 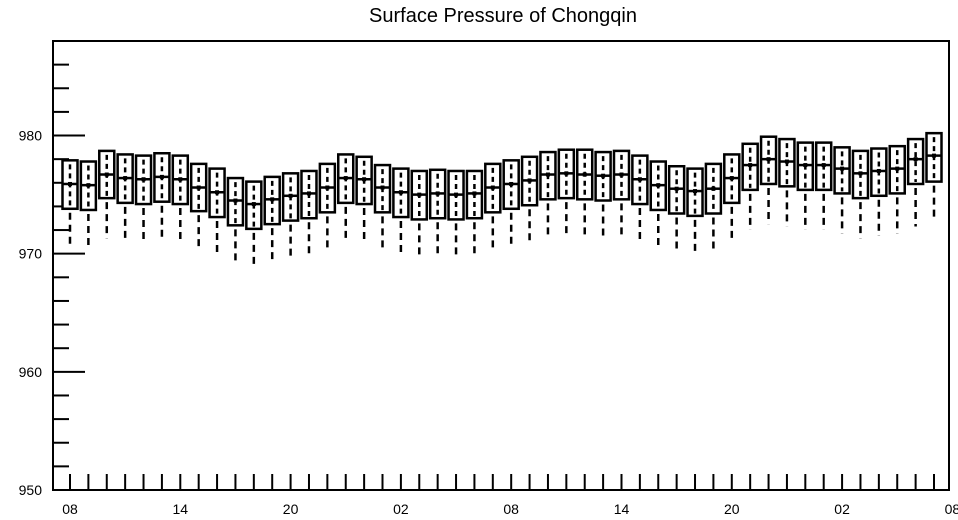 I want to click on chart-title: Surface Pressure of Chongqin, so click(x=503, y=16).